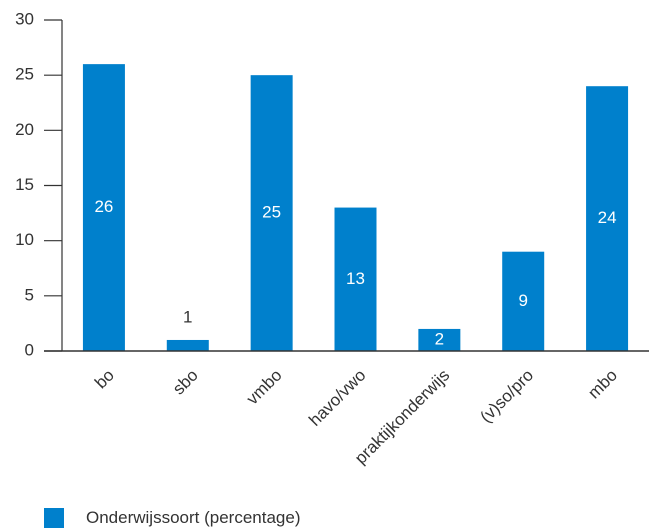 This screenshot has width=649, height=531. Describe the element at coordinates (187, 316) in the screenshot. I see `bar-value-label: 1` at that location.